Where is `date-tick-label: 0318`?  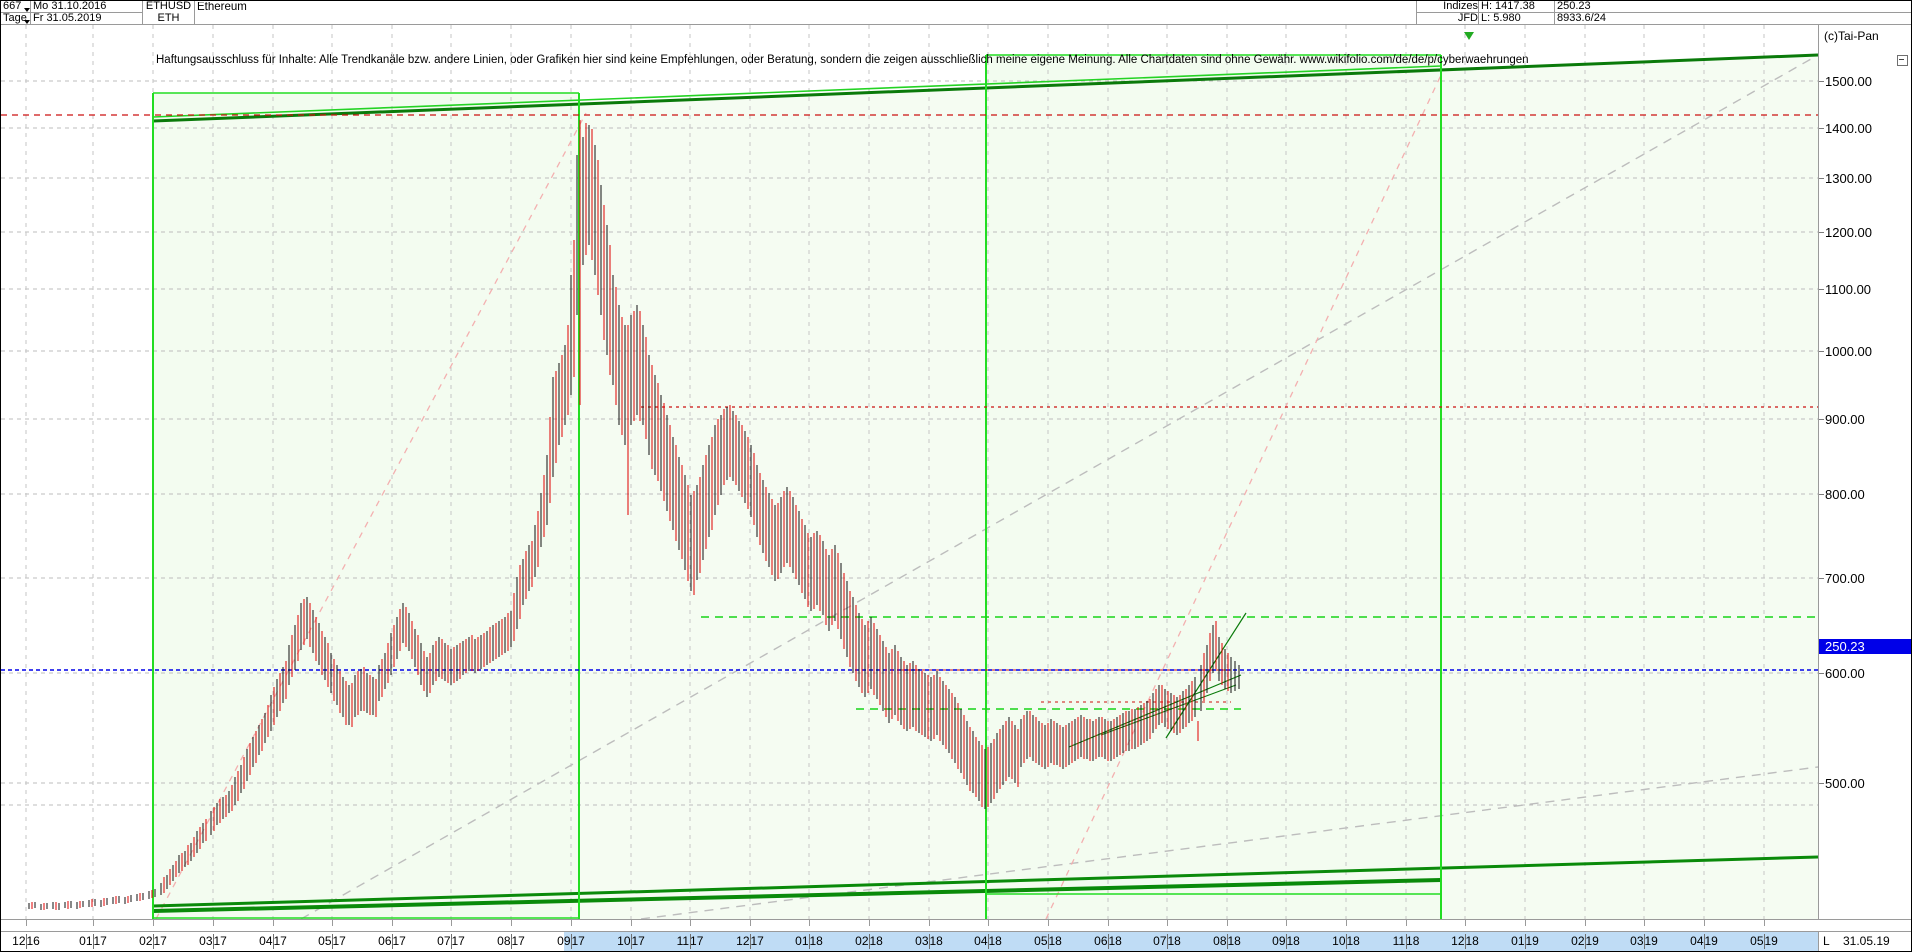
date-tick-label: 0318 is located at coordinates (929, 941).